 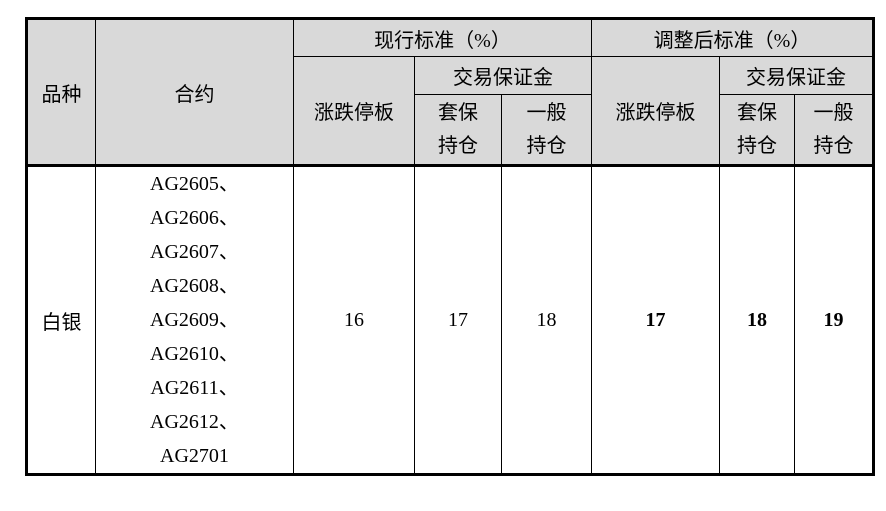 I want to click on contract-line: AG2701, so click(x=194, y=456).